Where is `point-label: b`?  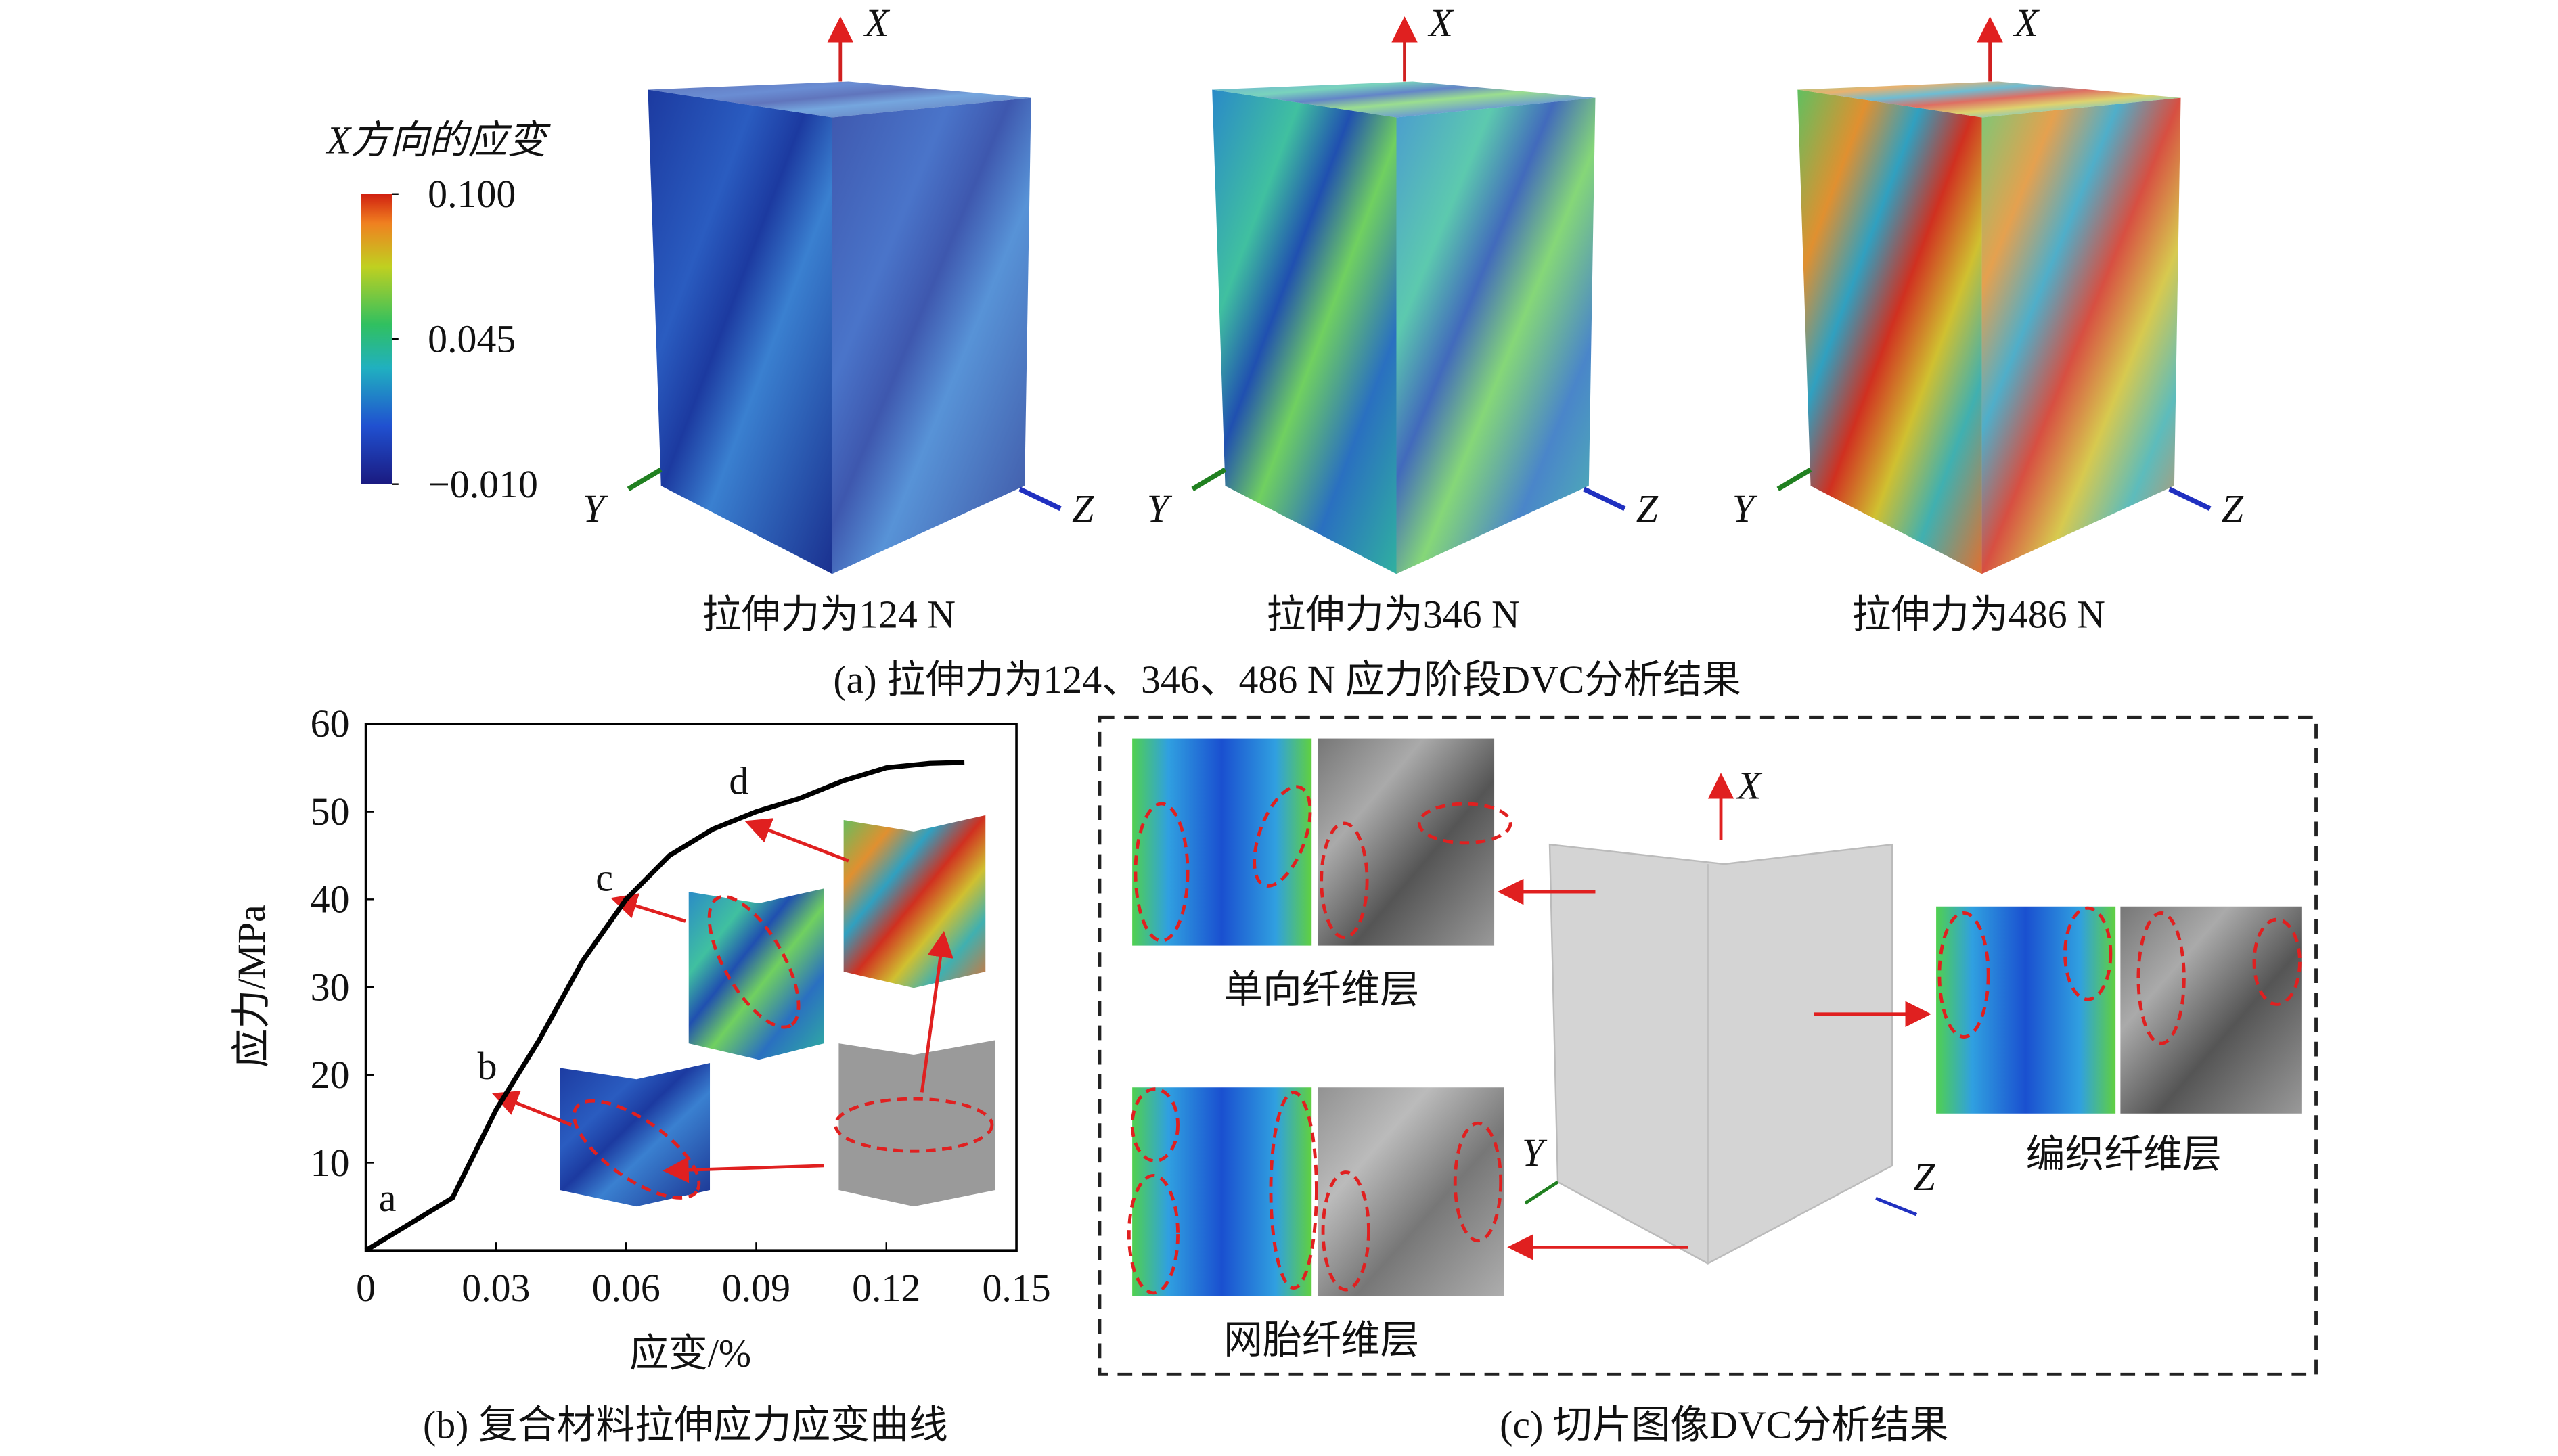 point-label: b is located at coordinates (487, 1066).